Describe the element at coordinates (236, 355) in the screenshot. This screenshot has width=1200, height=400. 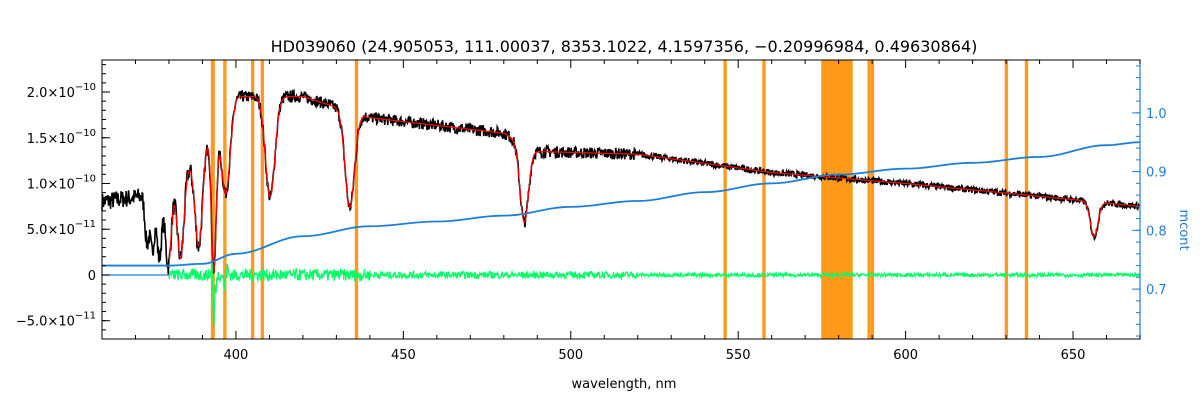
I see `x-tick-label: 400` at that location.